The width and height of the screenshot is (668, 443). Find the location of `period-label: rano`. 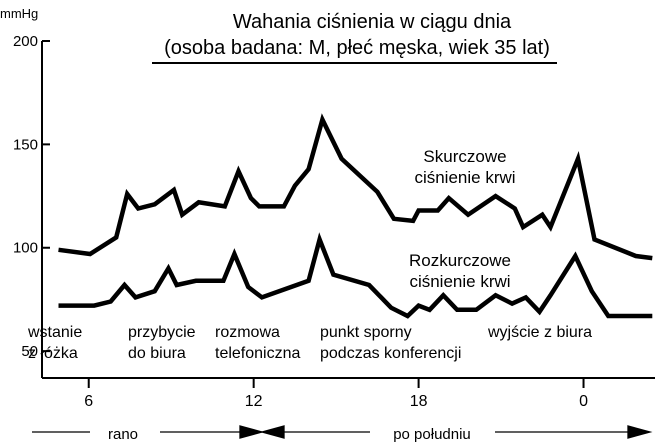

period-label: rano is located at coordinates (123, 434).